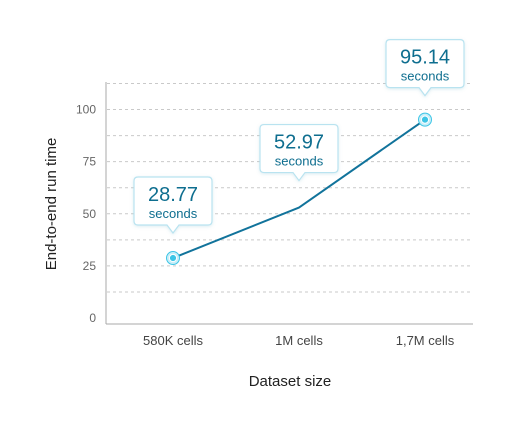  What do you see at coordinates (92, 318) in the screenshot?
I see `y-tick-label: 0` at bounding box center [92, 318].